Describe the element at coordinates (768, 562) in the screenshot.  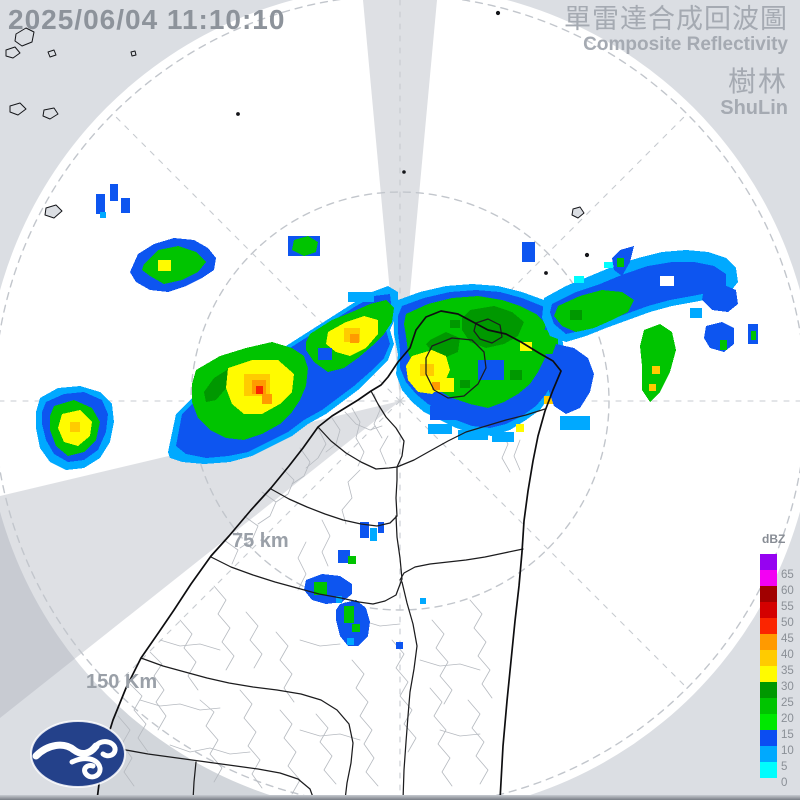
I see `colorbar-segment-65-70dbz` at that location.